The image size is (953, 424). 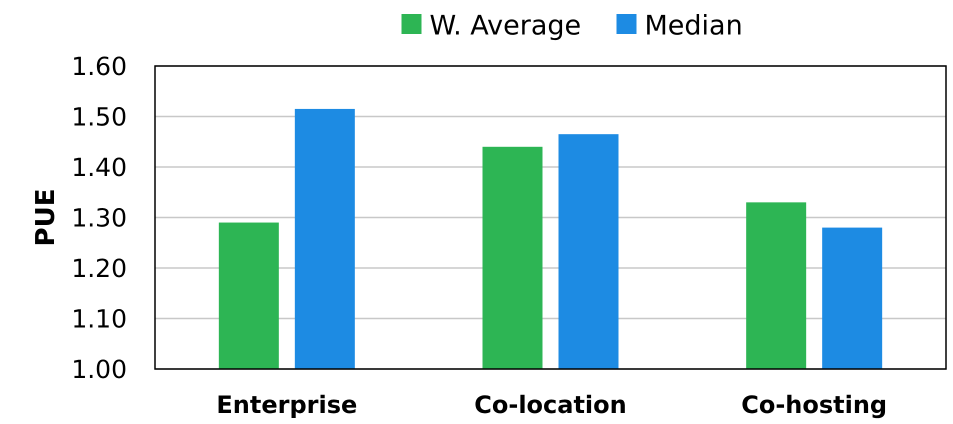 I want to click on legend-label: W. Average, so click(x=506, y=26).